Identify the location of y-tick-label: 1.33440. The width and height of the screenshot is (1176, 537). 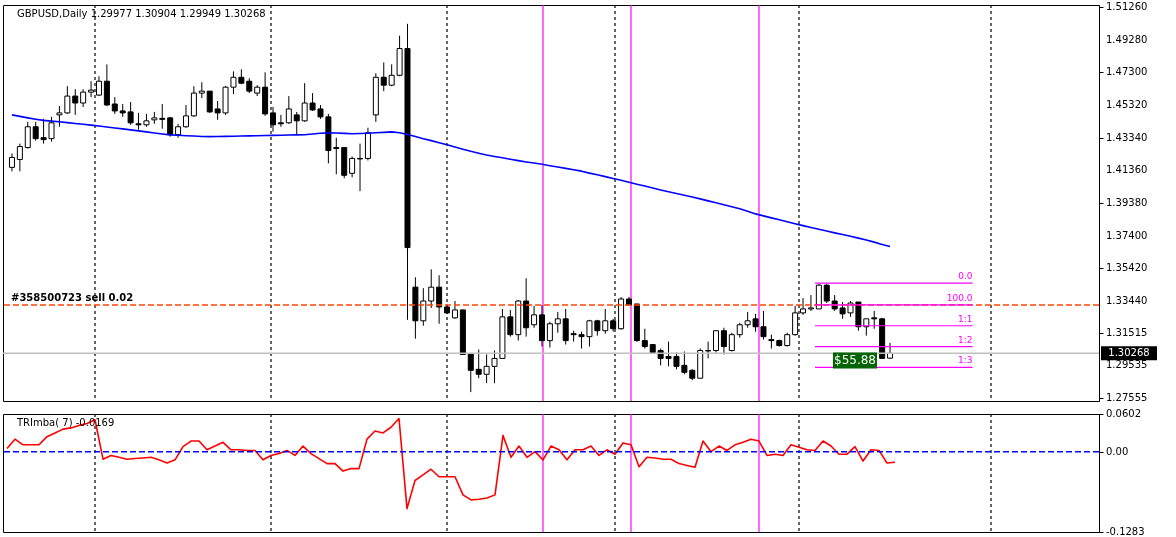
(1127, 301).